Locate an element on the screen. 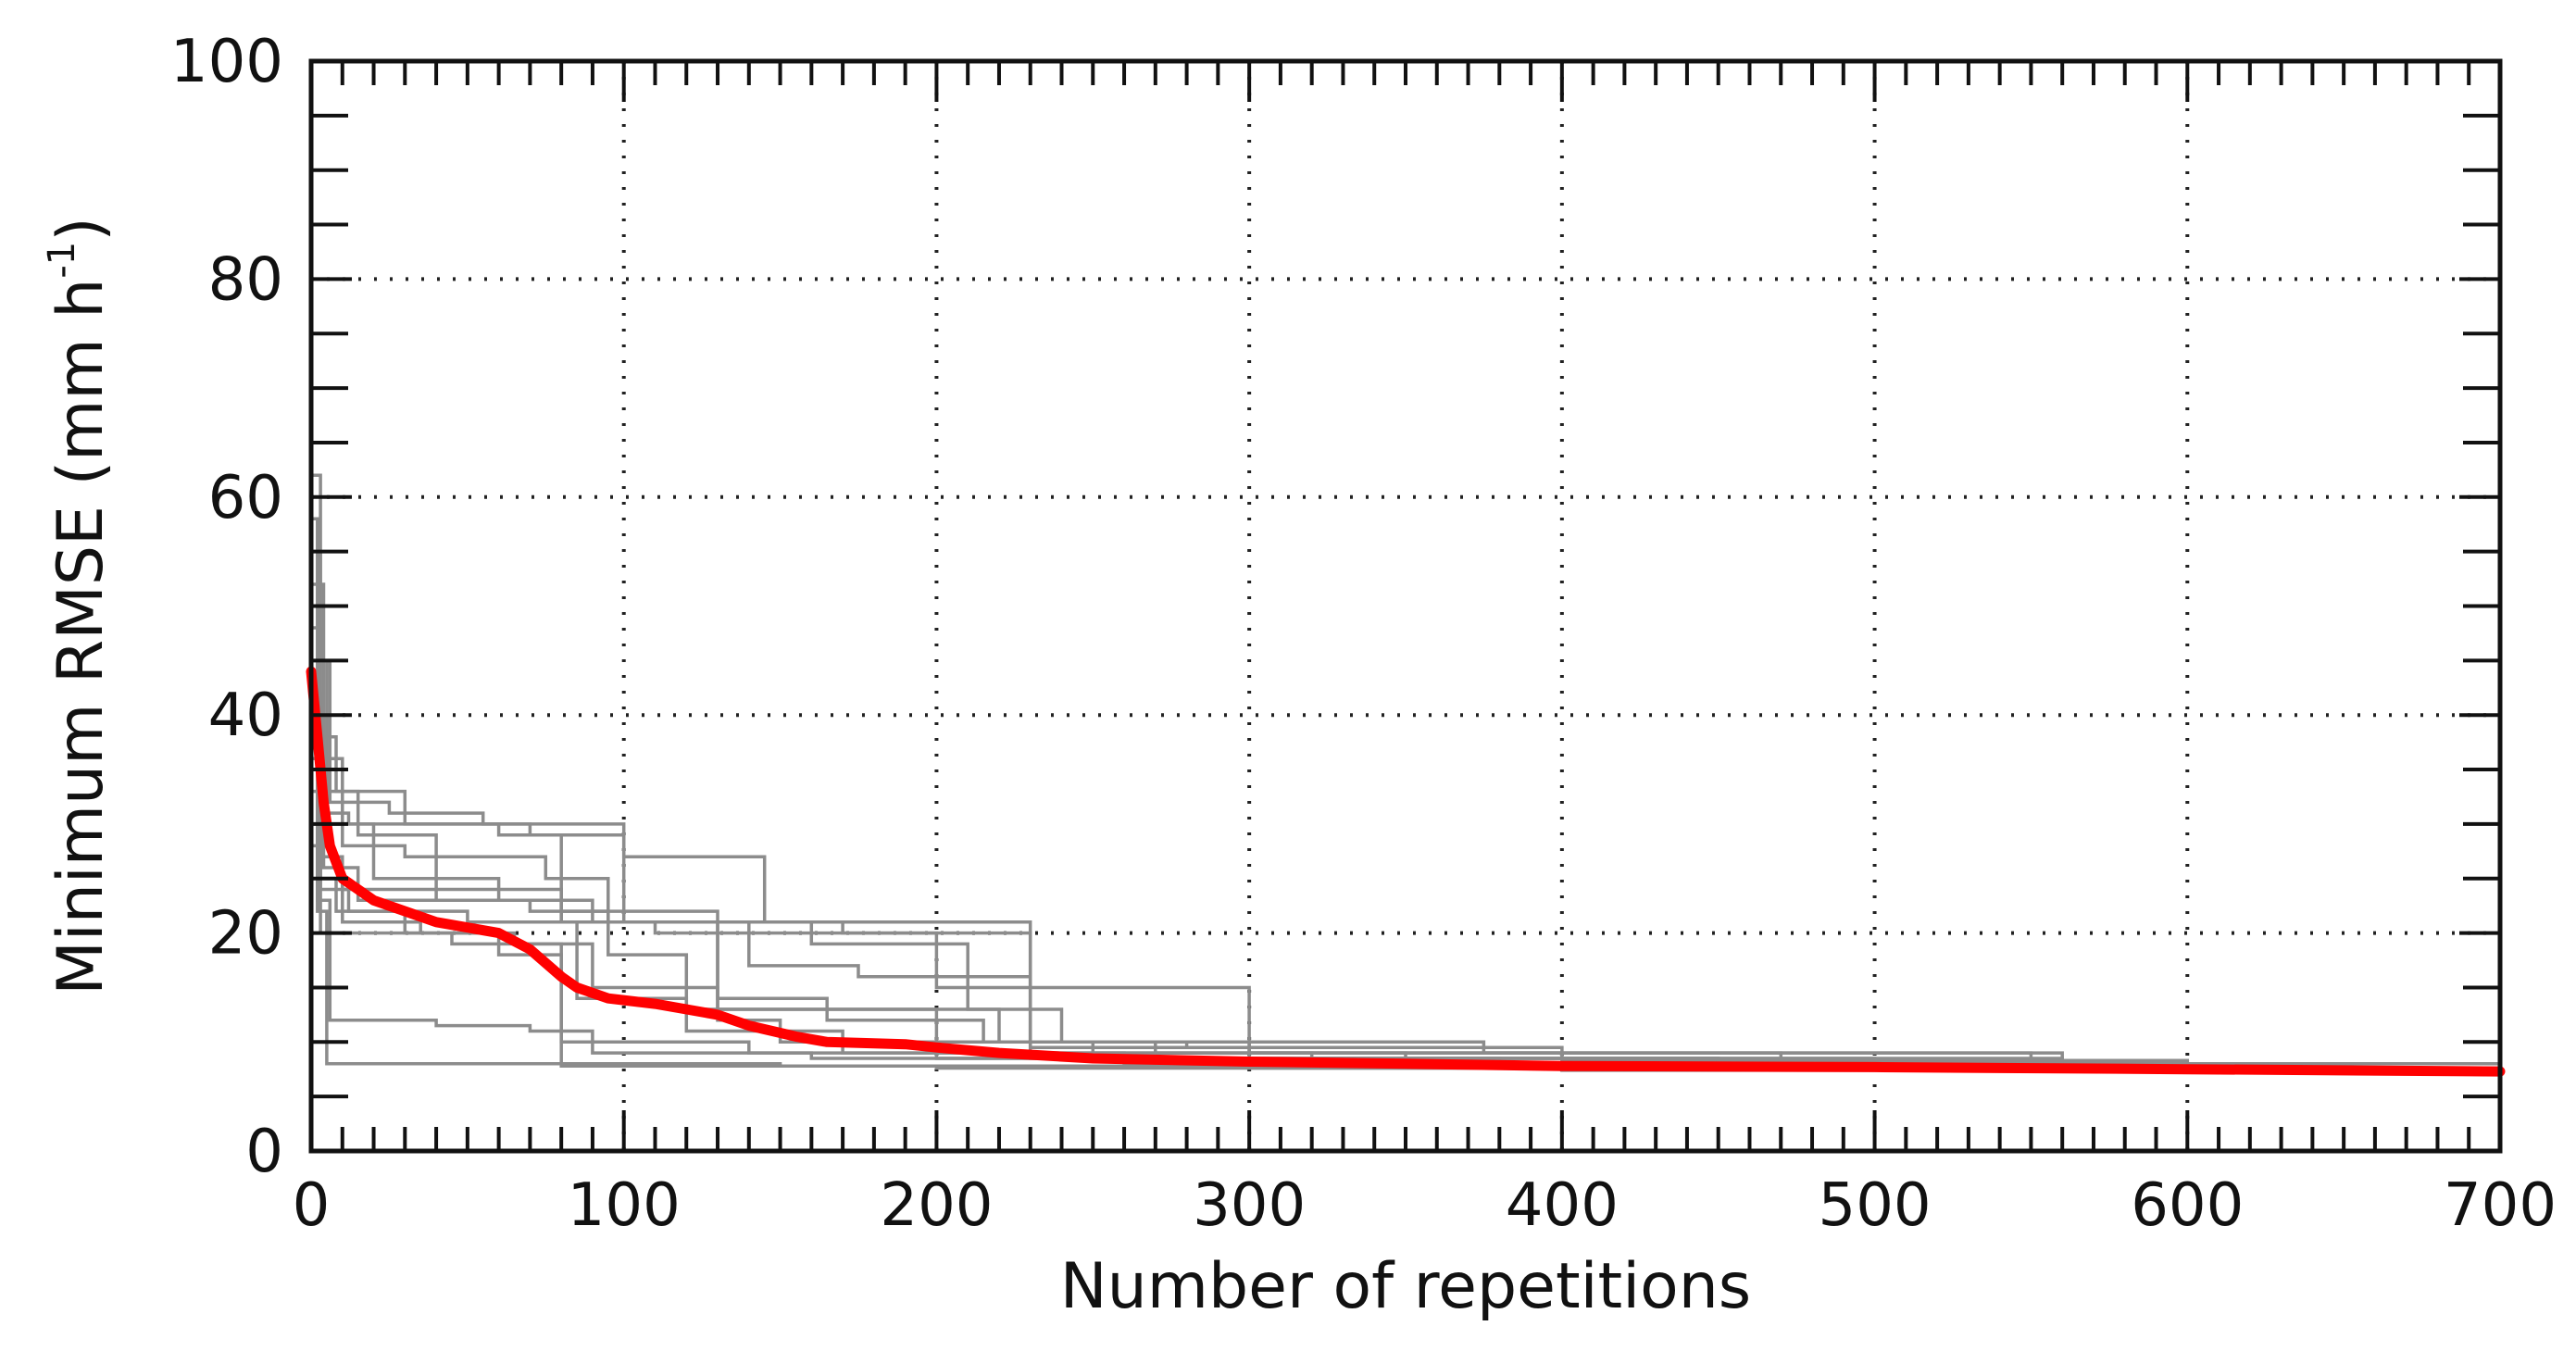  y-axis-title-text: Minimum RMSE (mm h is located at coordinates (81, 637).